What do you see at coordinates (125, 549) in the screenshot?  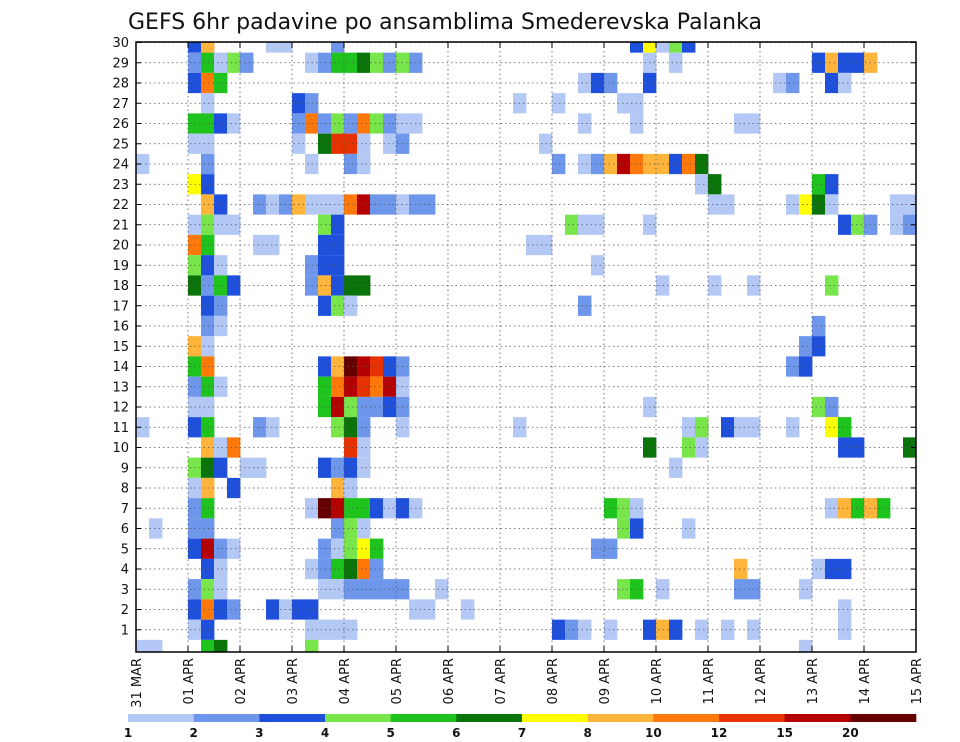 I see `y-tick-label: 5` at bounding box center [125, 549].